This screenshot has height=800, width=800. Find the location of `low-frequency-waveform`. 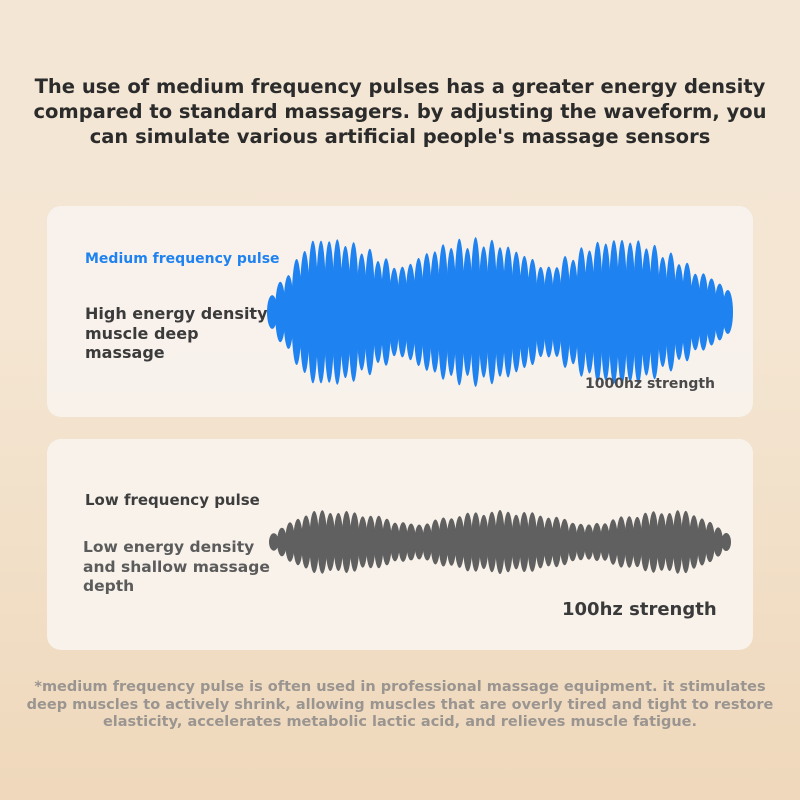

low-frequency-waveform is located at coordinates (500, 542).